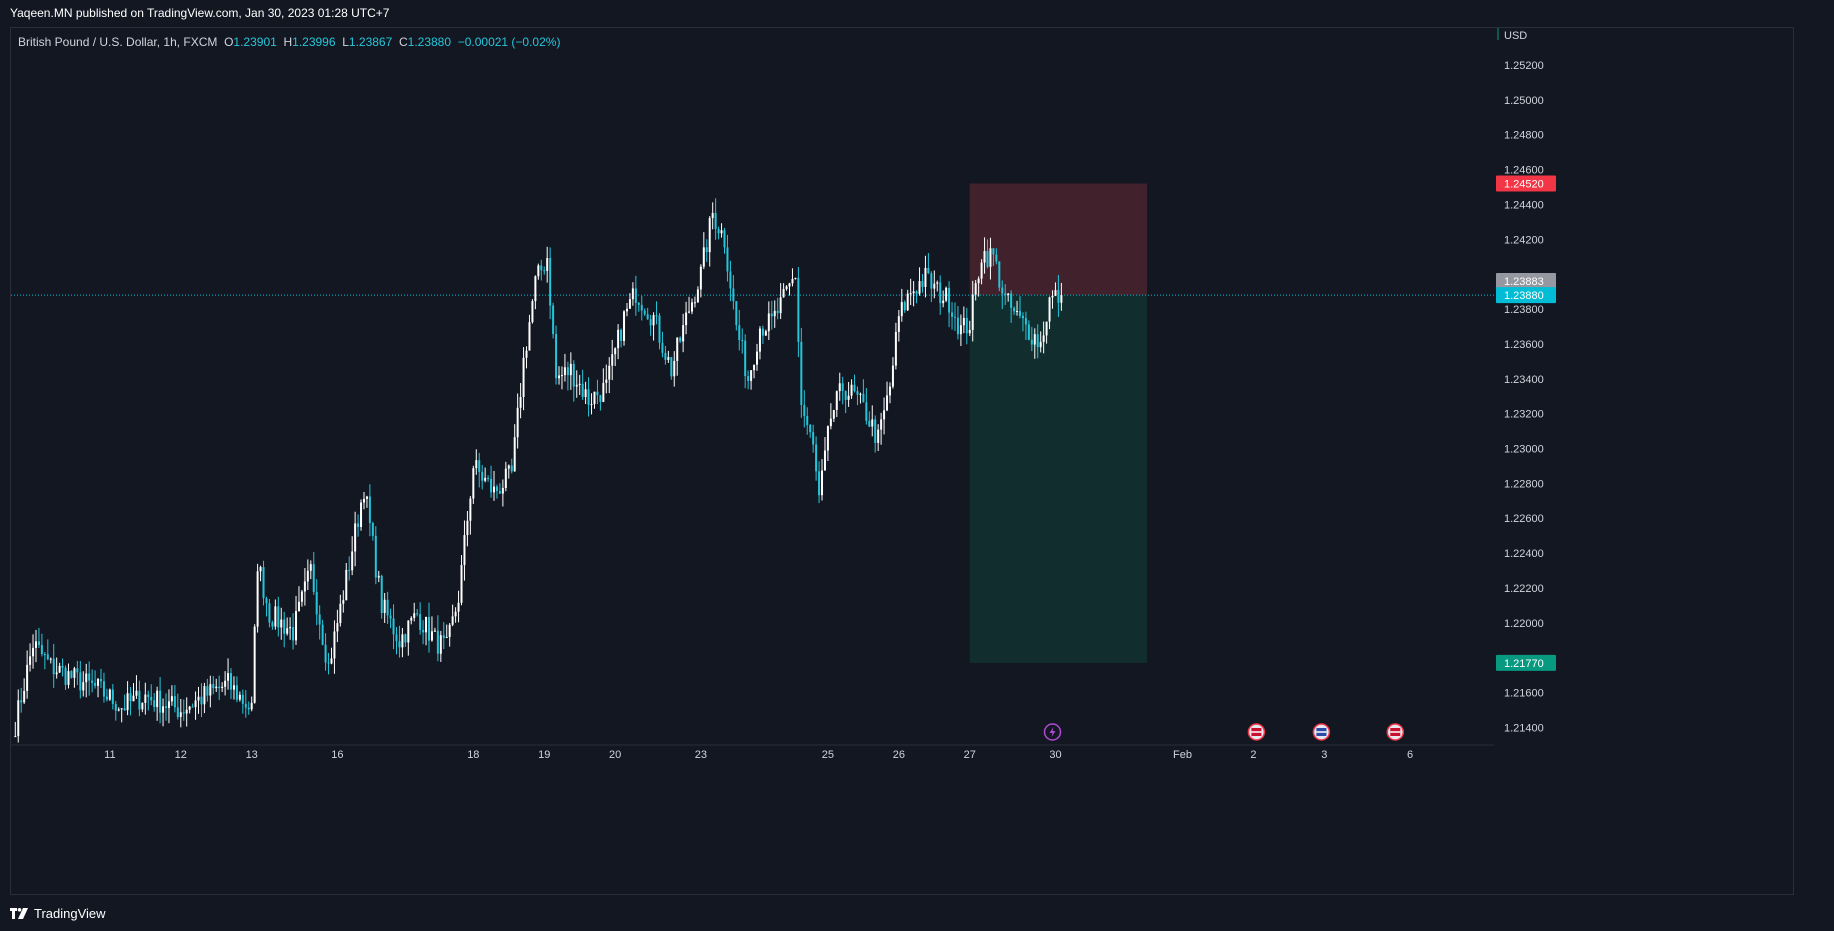  I want to click on time-tick-label: 18, so click(473, 755).